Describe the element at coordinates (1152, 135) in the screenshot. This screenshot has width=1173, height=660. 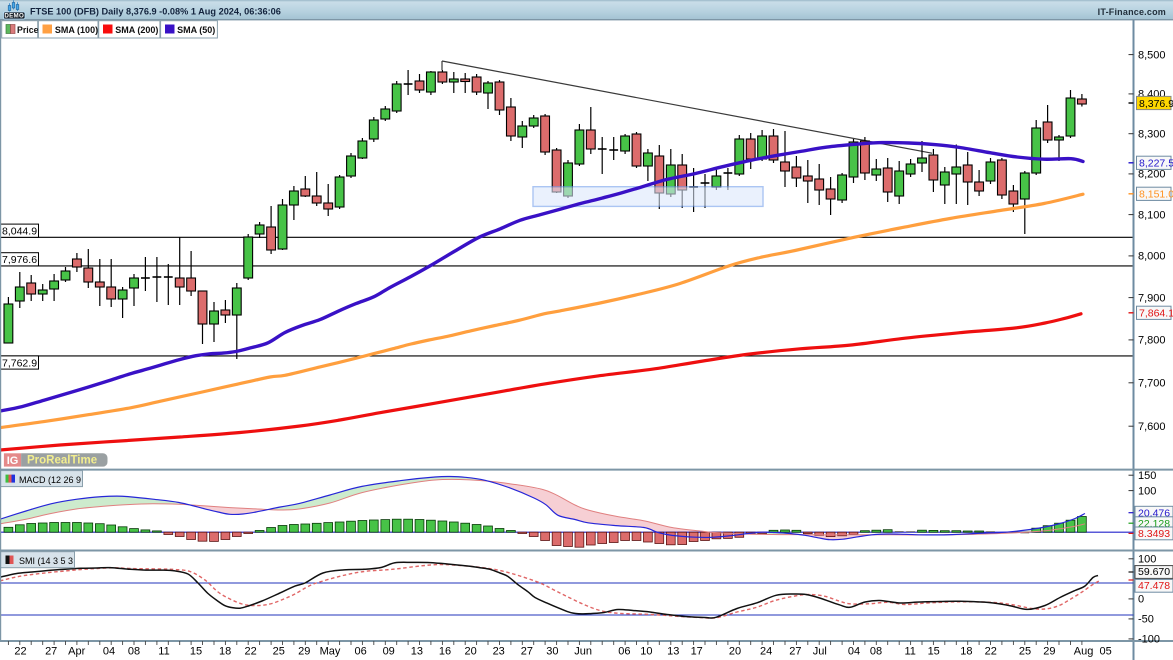
I see `svg-text: 8,300` at that location.